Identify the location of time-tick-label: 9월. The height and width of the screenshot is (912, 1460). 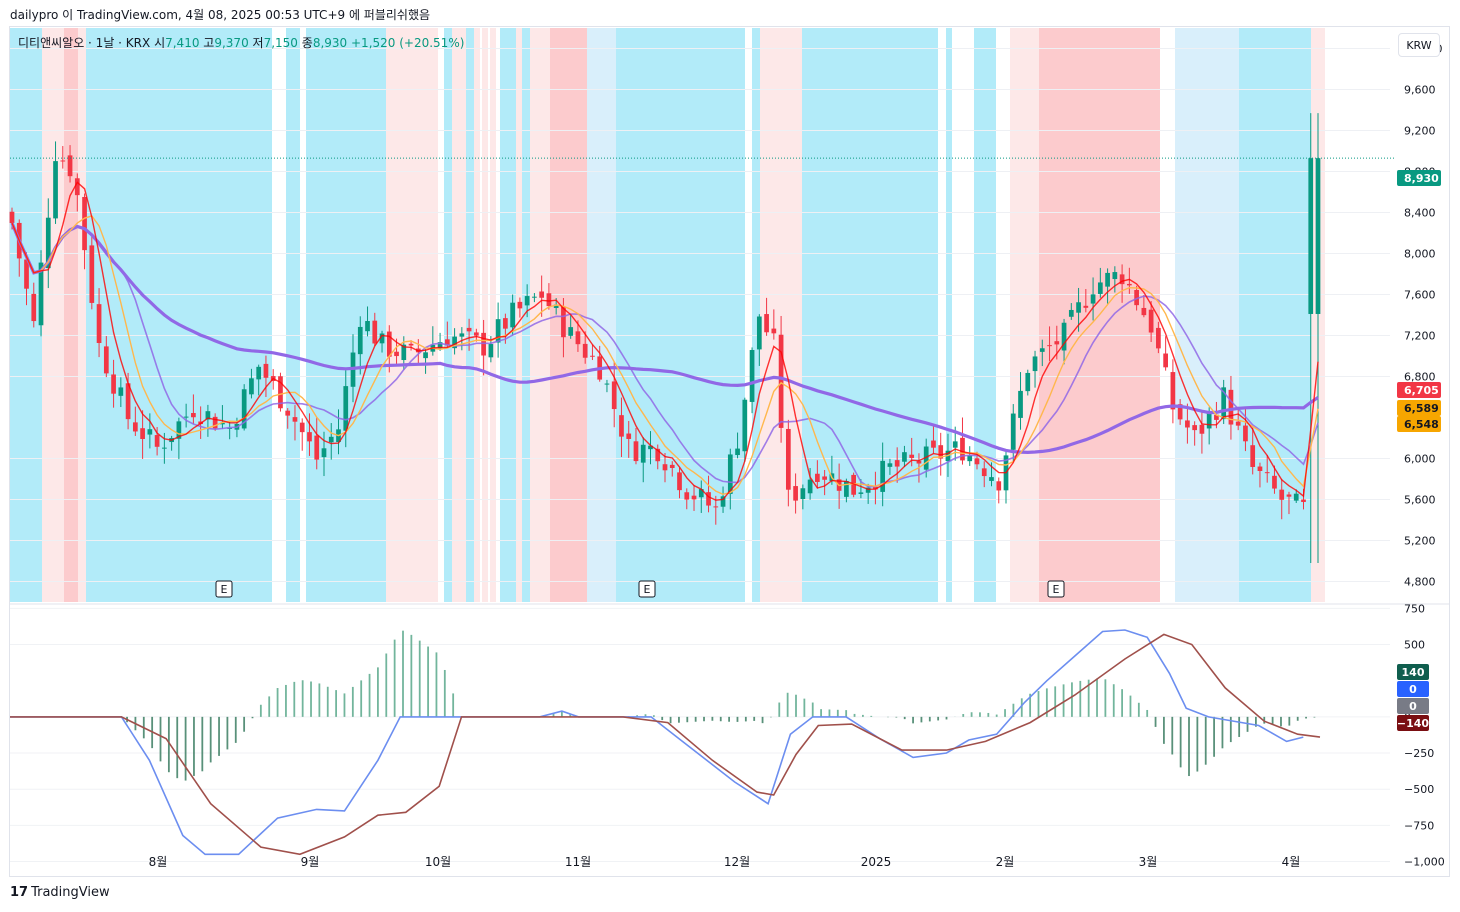
(310, 862).